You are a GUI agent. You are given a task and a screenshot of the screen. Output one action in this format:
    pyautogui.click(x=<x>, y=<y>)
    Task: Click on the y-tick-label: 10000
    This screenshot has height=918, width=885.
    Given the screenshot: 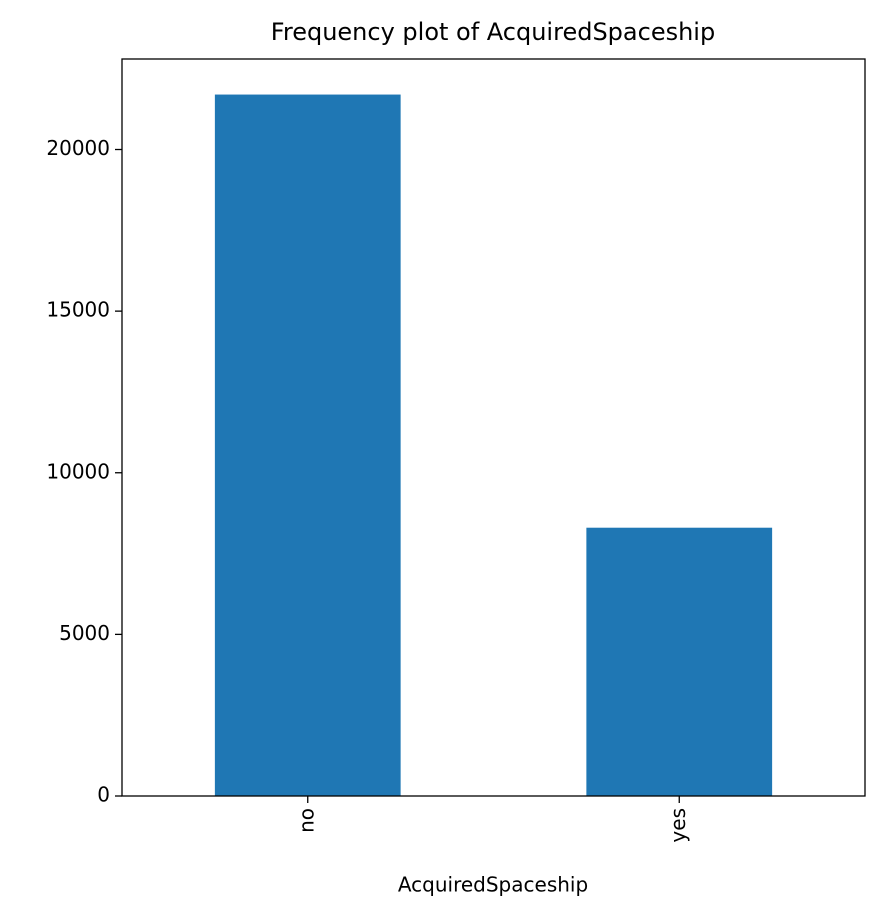 What is the action you would take?
    pyautogui.click(x=78, y=471)
    